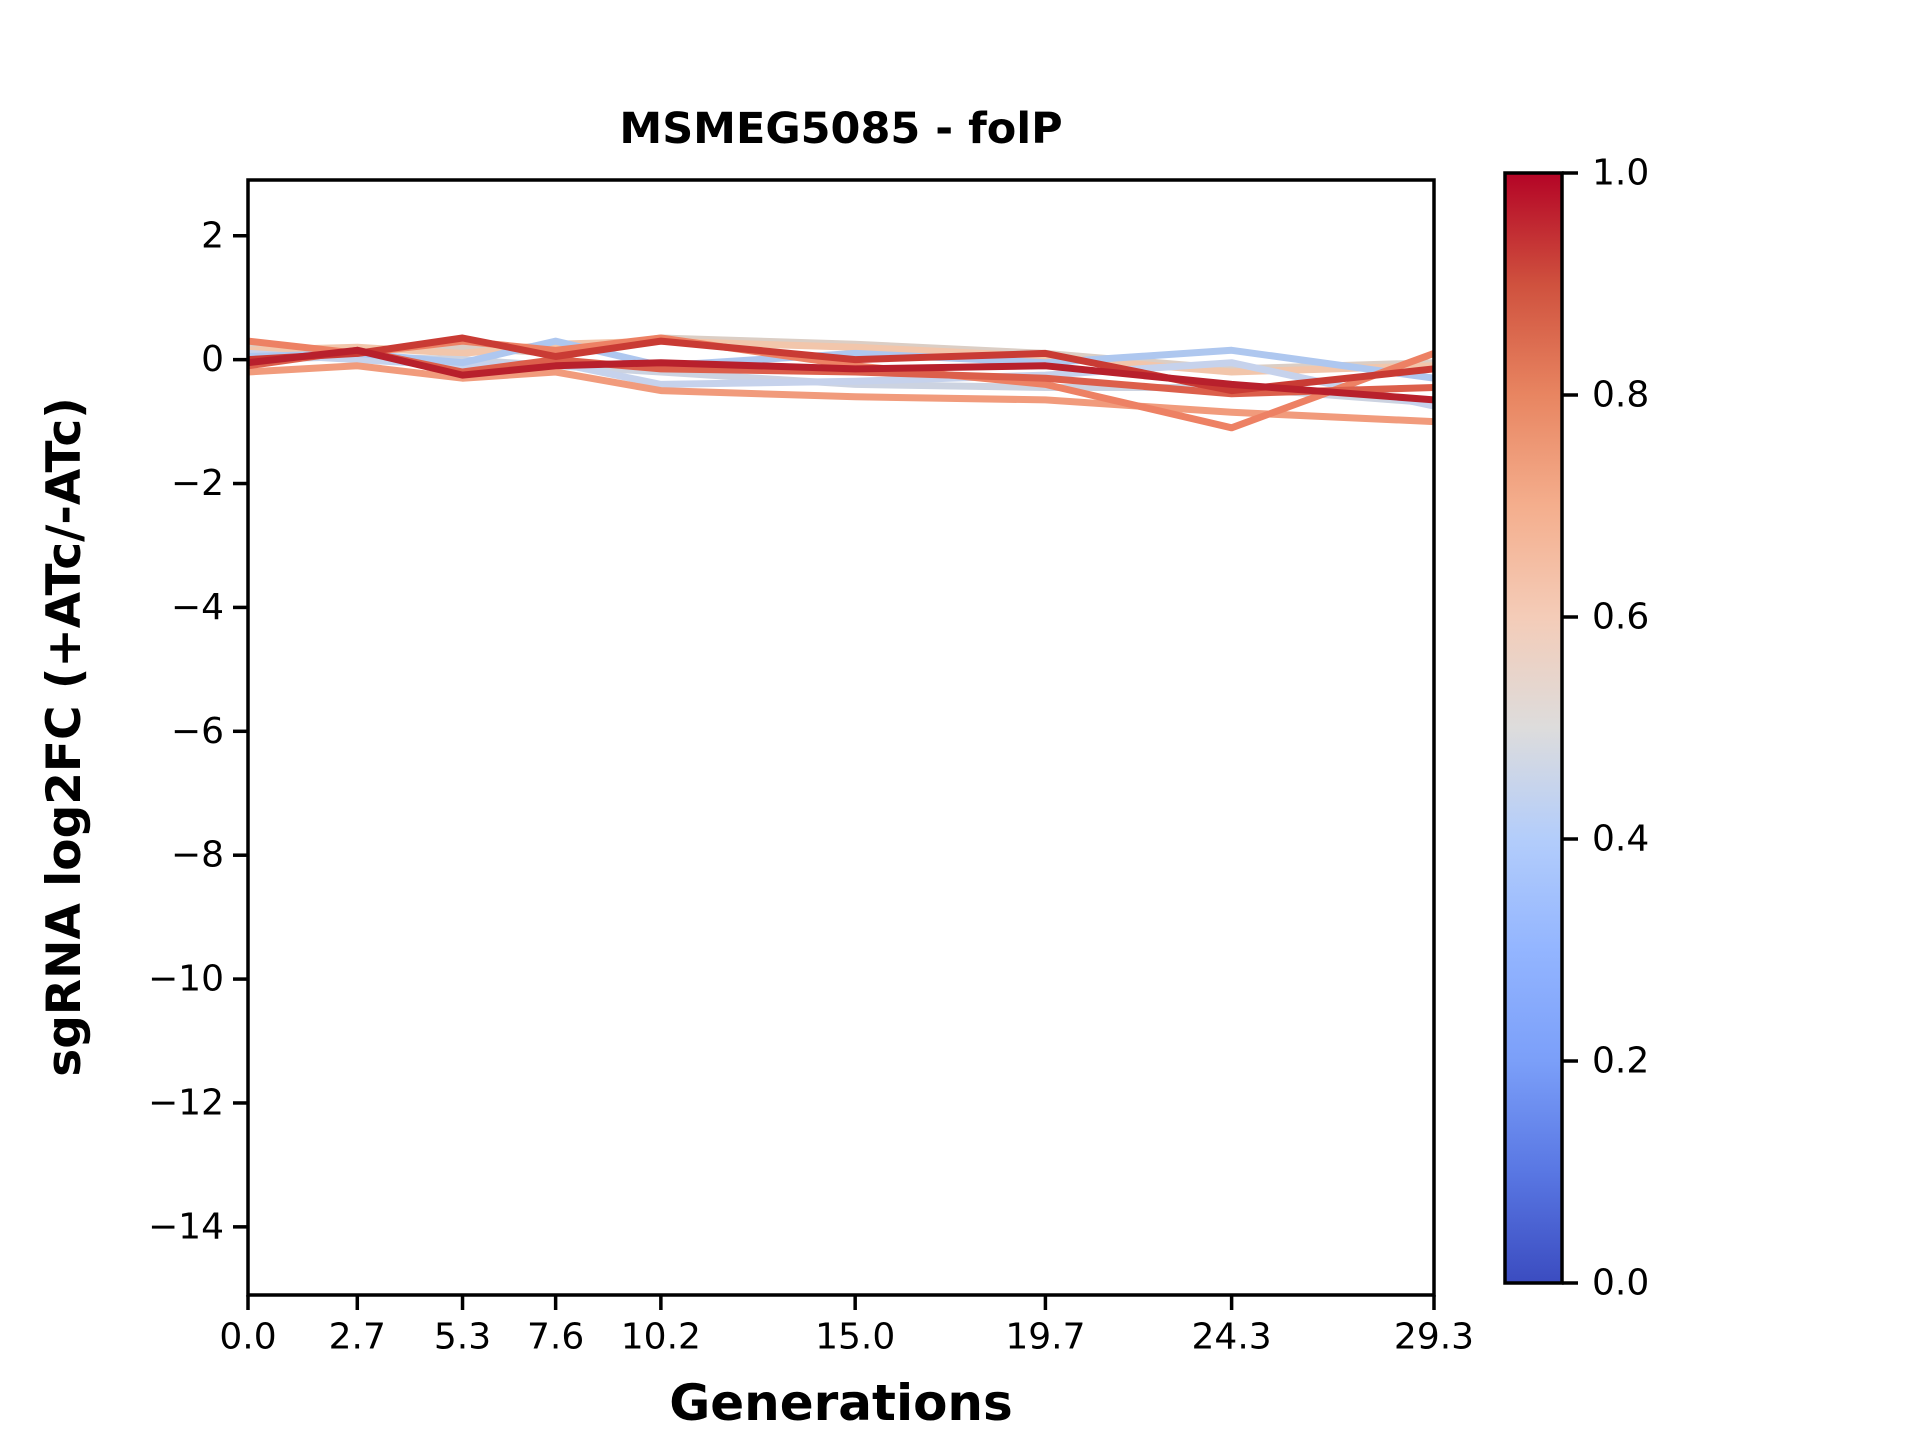 This screenshot has height=1440, width=1920. Describe the element at coordinates (841, 1403) in the screenshot. I see `x-axis-label: Generations` at that location.